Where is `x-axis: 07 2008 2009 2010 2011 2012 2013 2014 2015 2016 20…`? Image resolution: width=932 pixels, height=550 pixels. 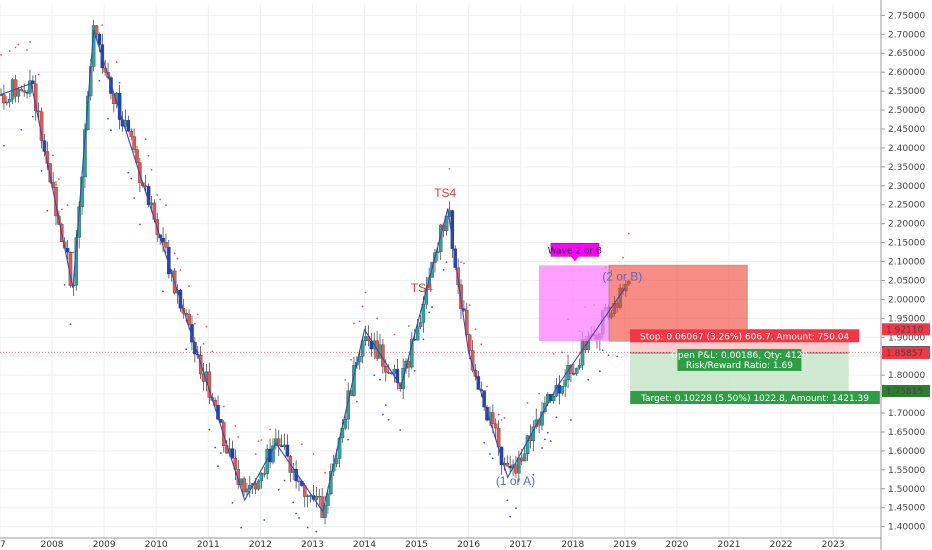
x-axis: 07 2008 2009 2010 2011 2012 2013 2014 2015 2016 20… is located at coordinates (440, 543).